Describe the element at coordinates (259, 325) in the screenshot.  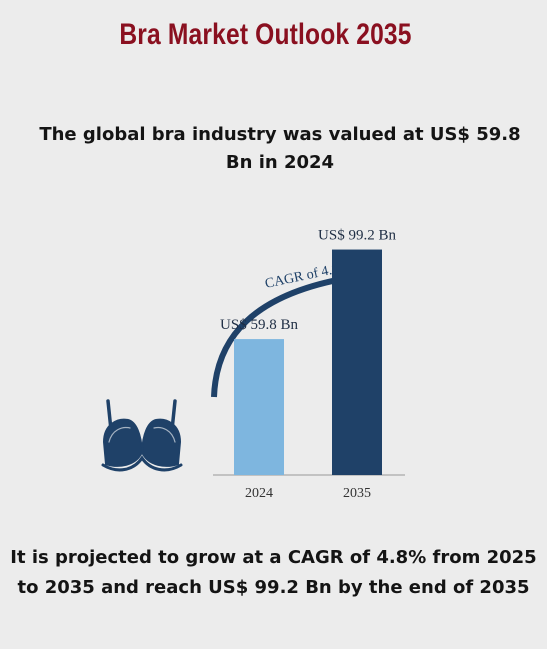
I see `data-label-2024: US$ 59.8 Bn` at that location.